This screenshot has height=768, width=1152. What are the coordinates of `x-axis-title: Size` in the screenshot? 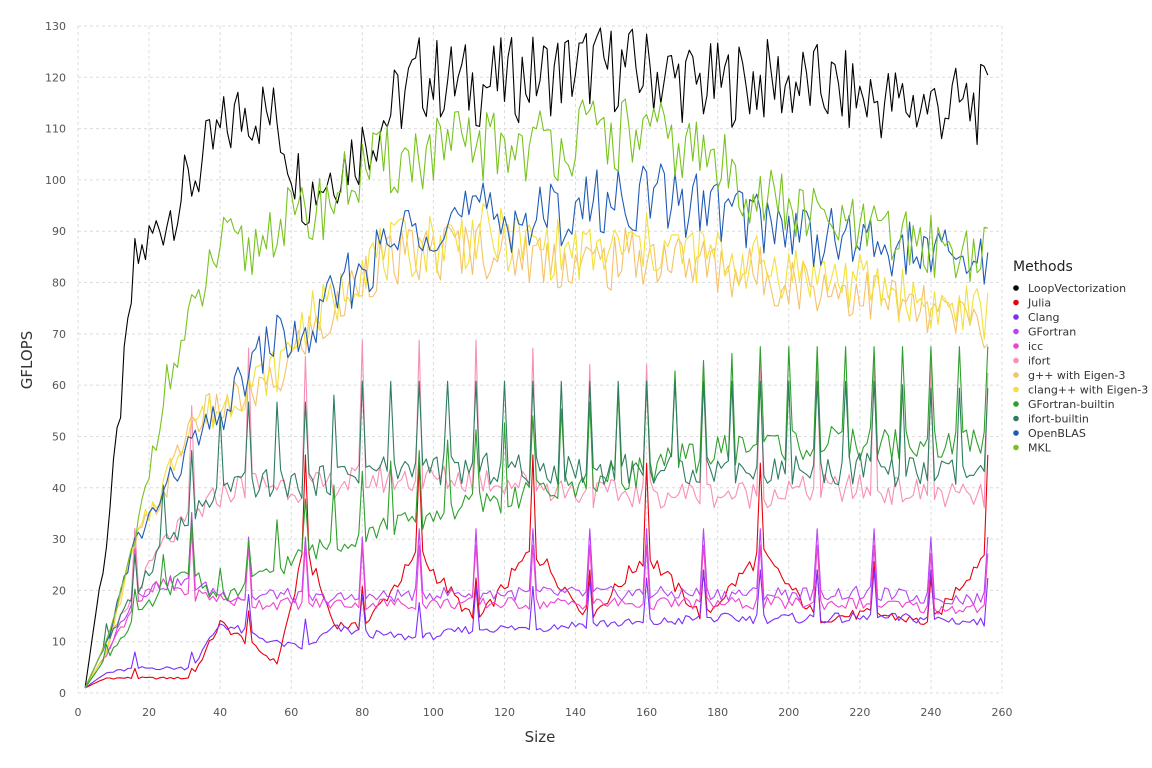 It's located at (540, 737).